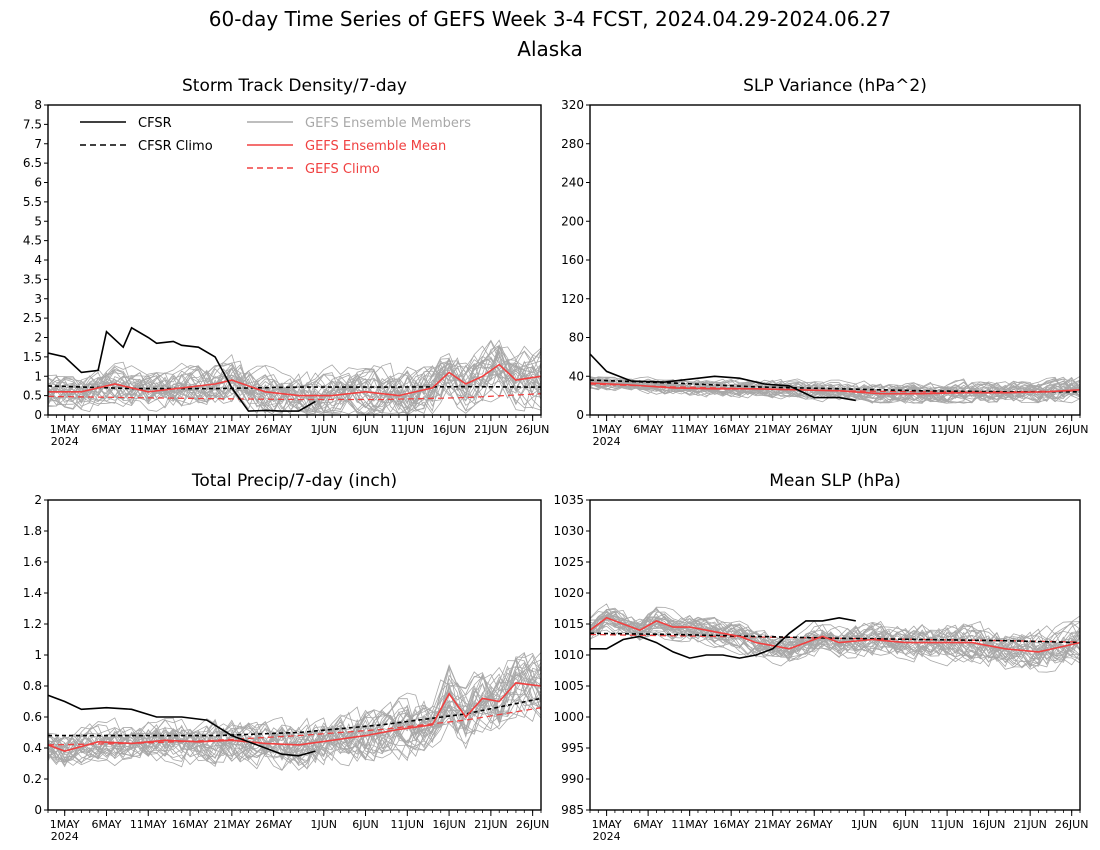 The image size is (1100, 850). What do you see at coordinates (835, 481) in the screenshot?
I see `panel-title: Mean SLP (hPa)` at bounding box center [835, 481].